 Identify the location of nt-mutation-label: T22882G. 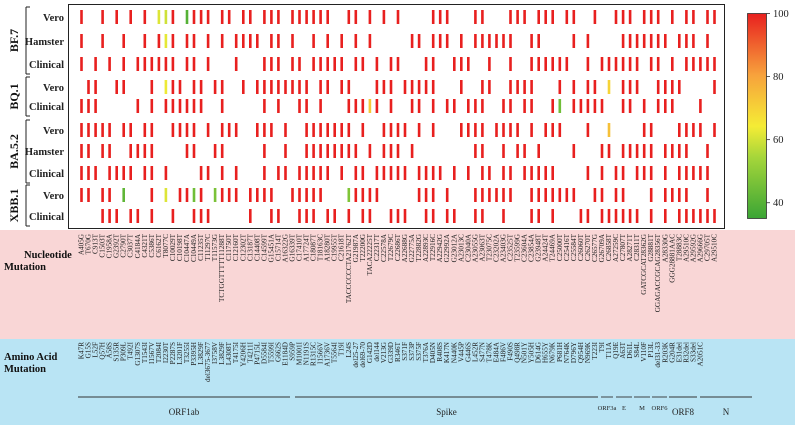
(419, 248).